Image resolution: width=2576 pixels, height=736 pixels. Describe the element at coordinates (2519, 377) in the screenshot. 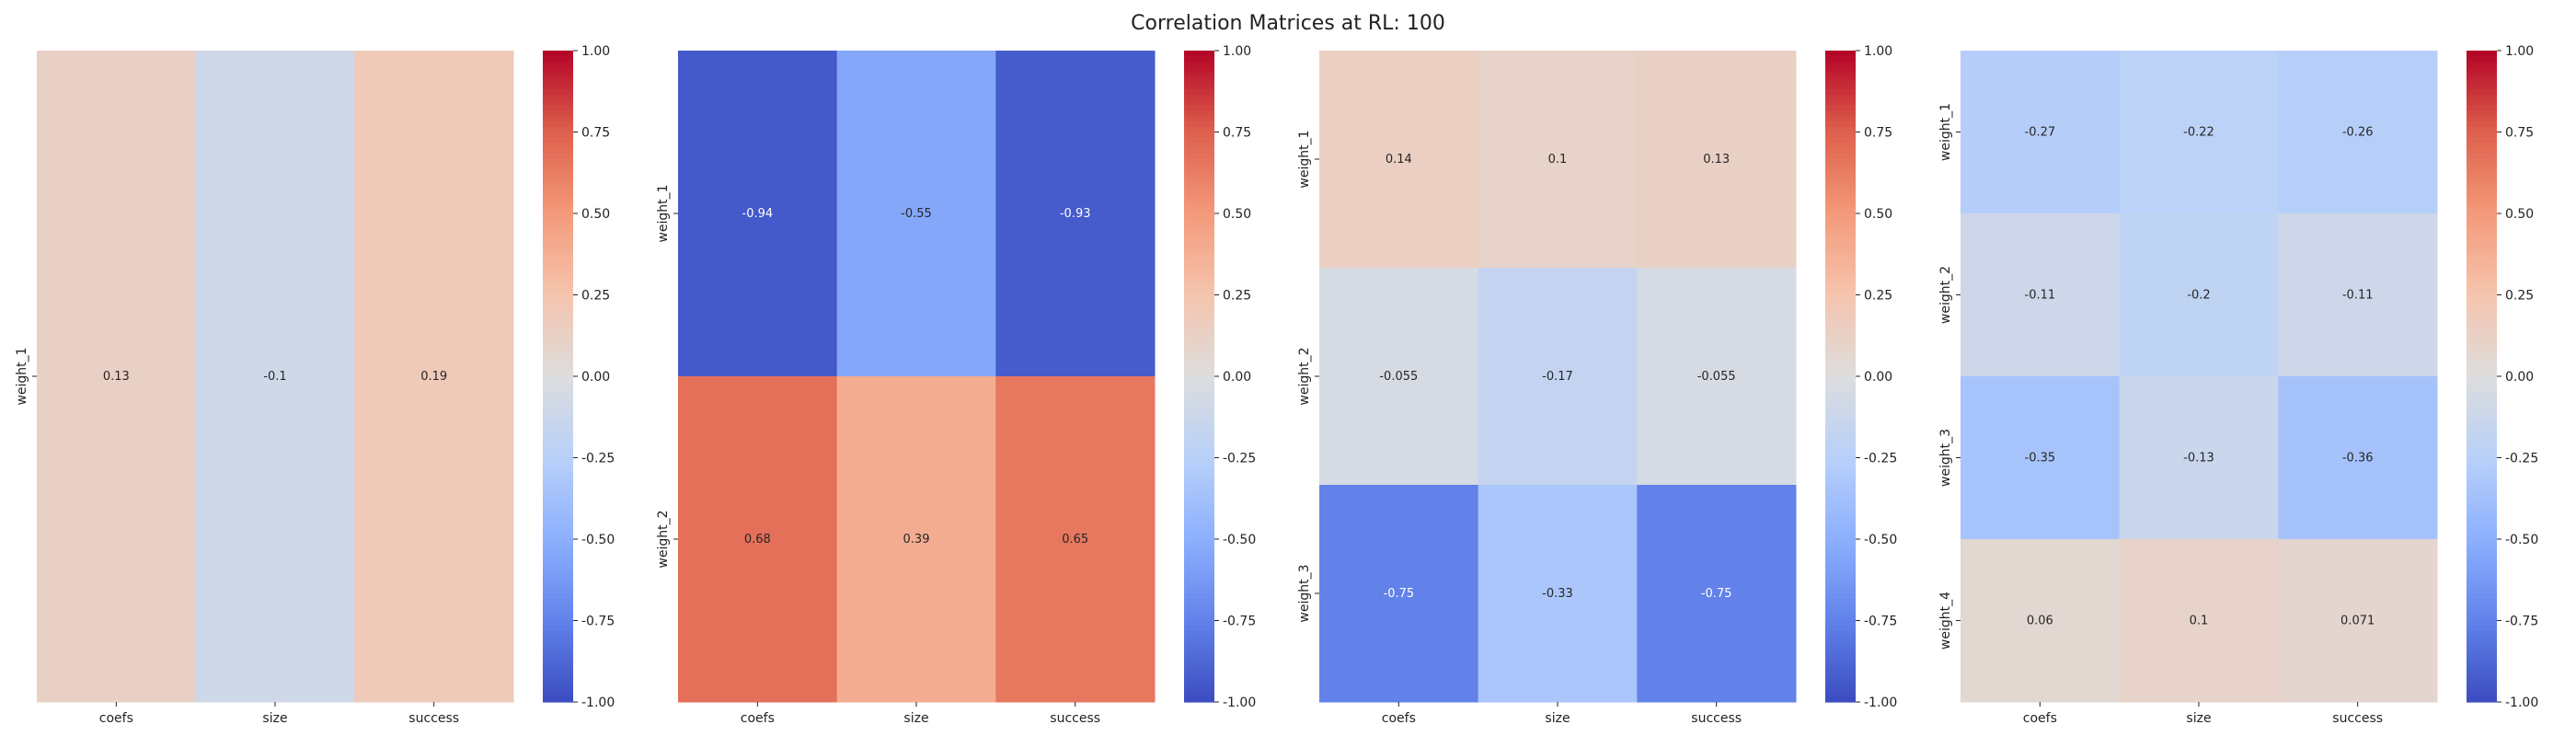

I see `colorbar-tick-label: 0.00` at that location.